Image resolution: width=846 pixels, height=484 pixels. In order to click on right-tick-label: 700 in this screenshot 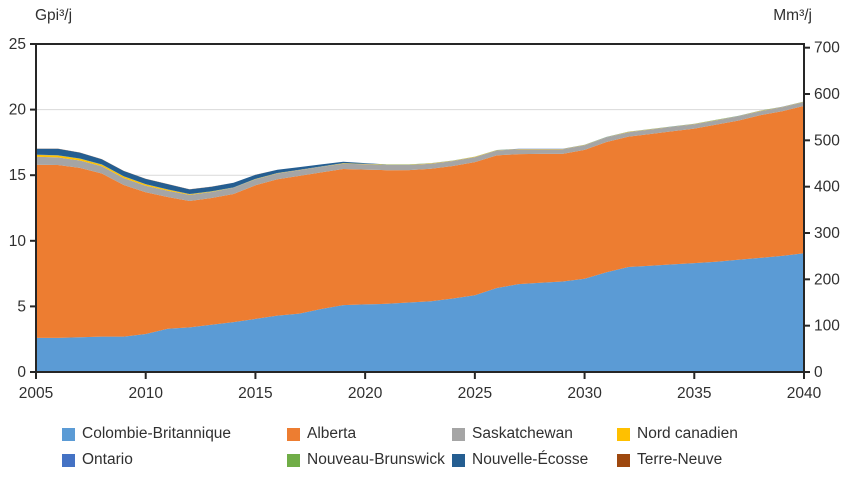, I will do `click(827, 48)`.